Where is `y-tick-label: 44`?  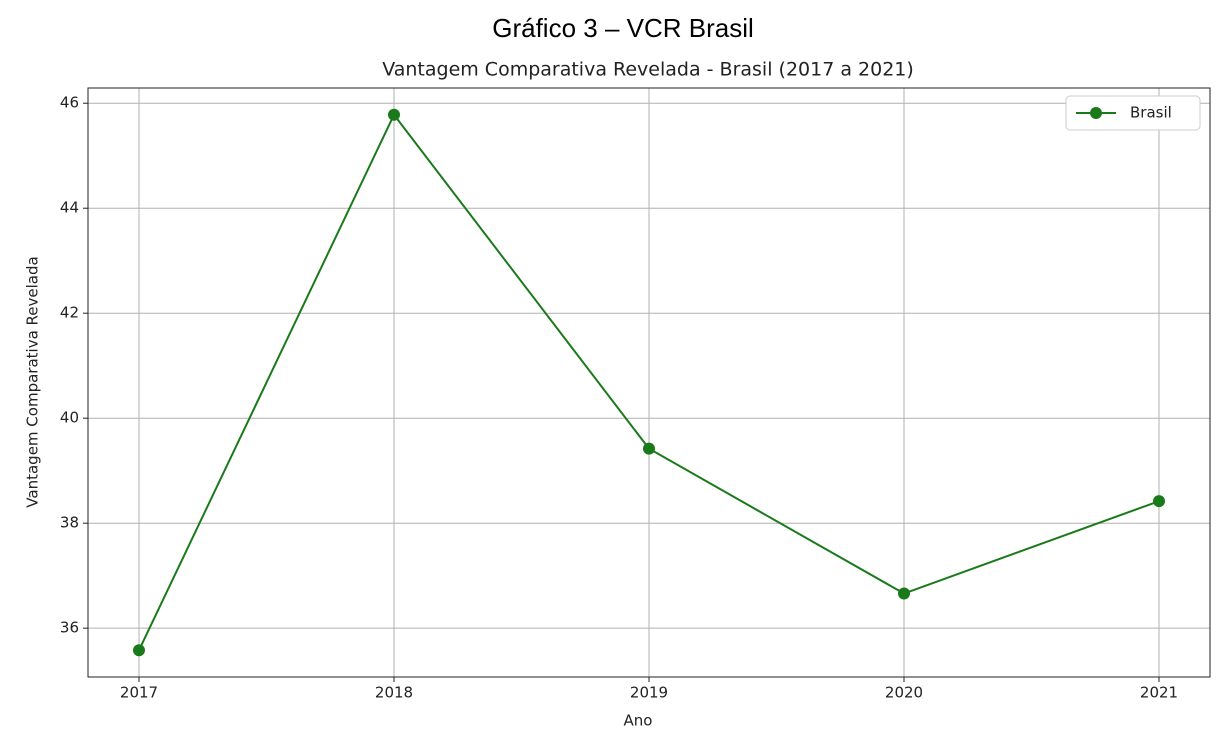 y-tick-label: 44 is located at coordinates (69, 208).